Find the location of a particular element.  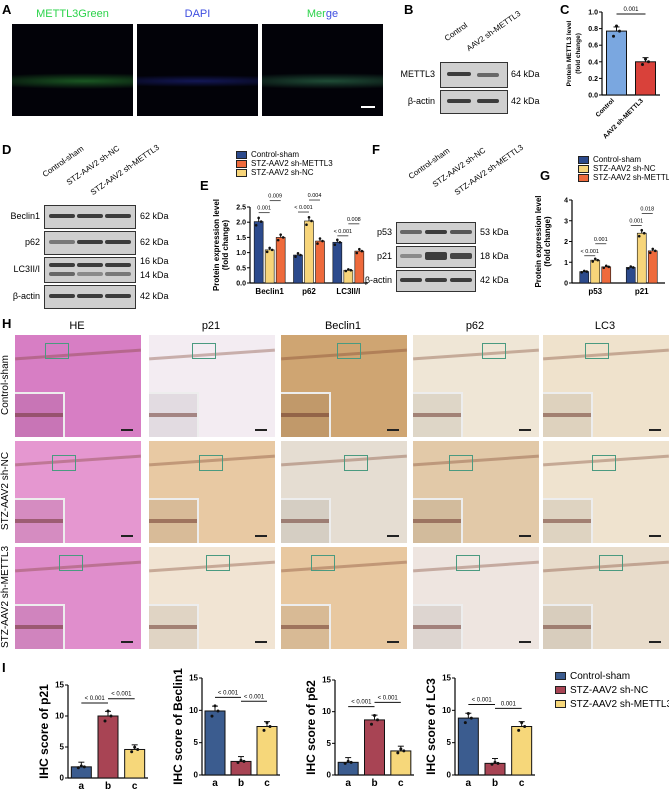

blot-label: p62 is located at coordinates (32, 242).